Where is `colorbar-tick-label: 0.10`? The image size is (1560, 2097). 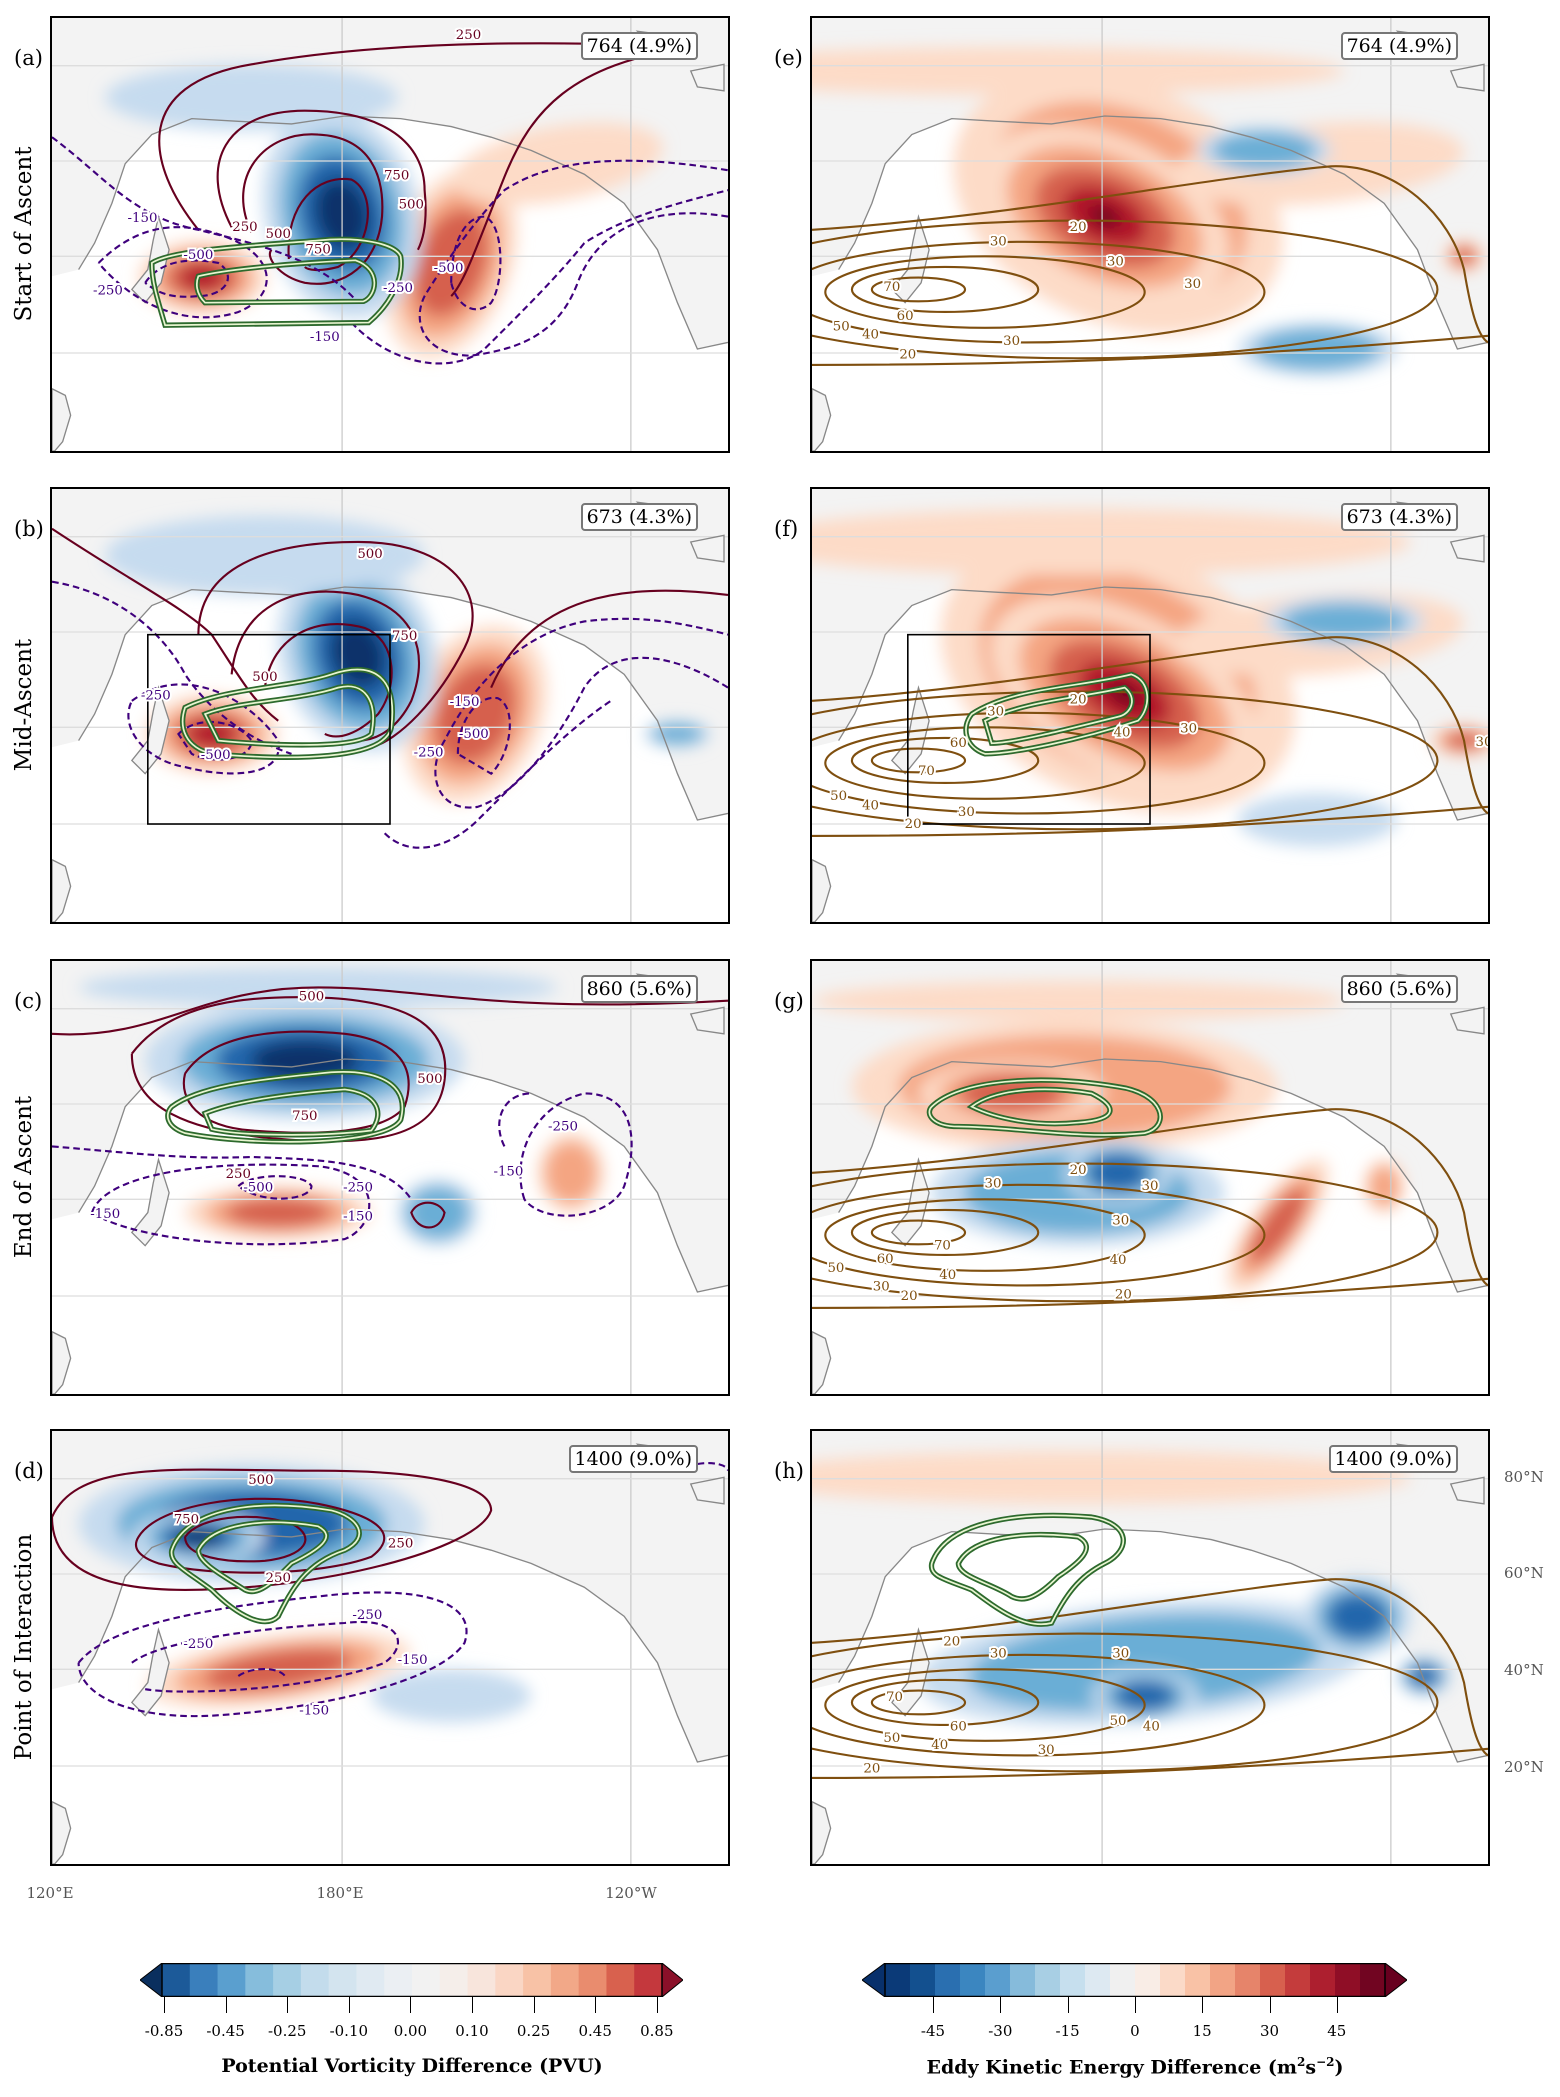
colorbar-tick-label: 0.10 is located at coordinates (472, 2031).